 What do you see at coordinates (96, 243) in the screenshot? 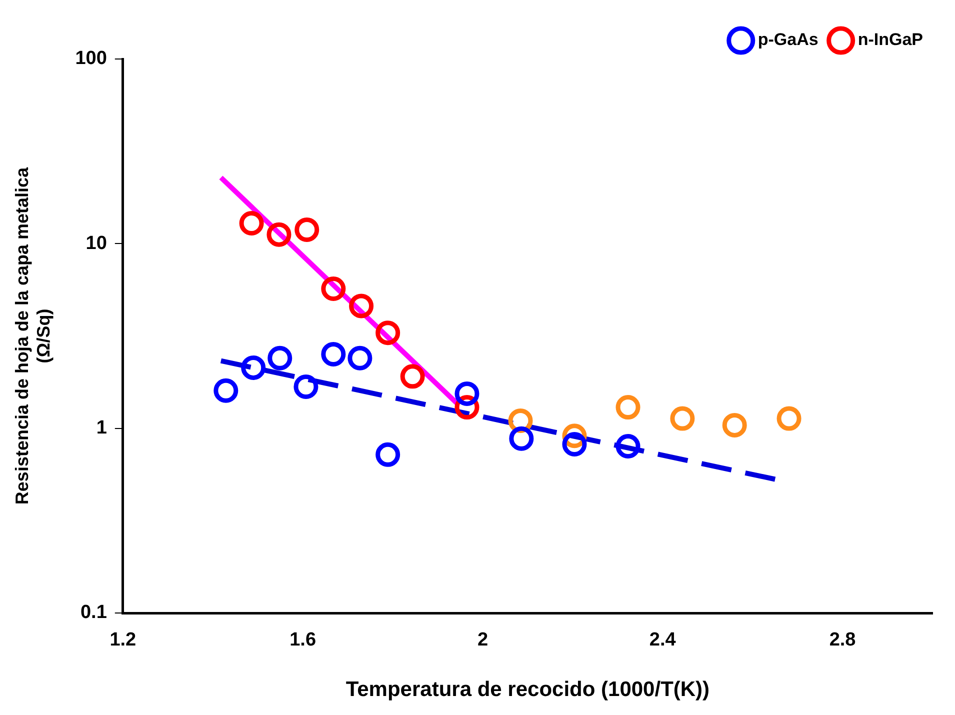
I see `y-tick-label: 10` at bounding box center [96, 243].